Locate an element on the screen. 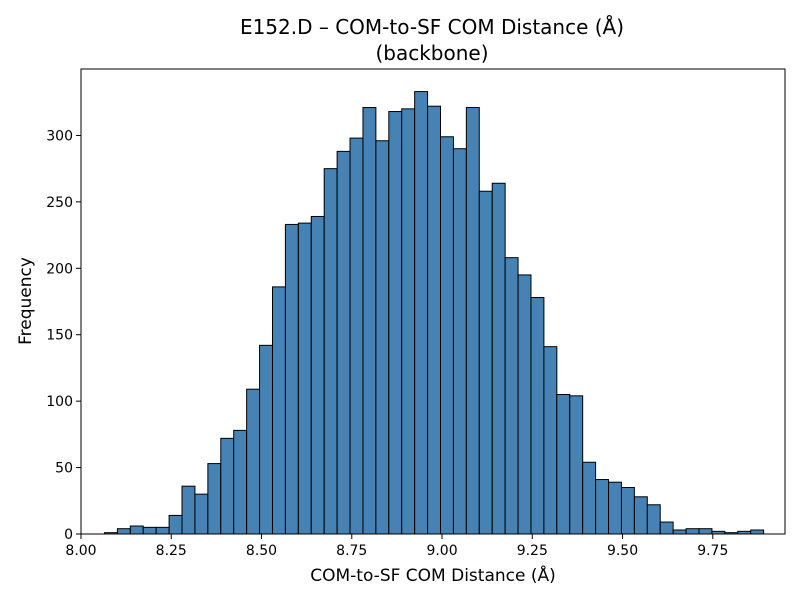  y-axis: 0 50 100 150 200 250 300 is located at coordinates (63, 335).